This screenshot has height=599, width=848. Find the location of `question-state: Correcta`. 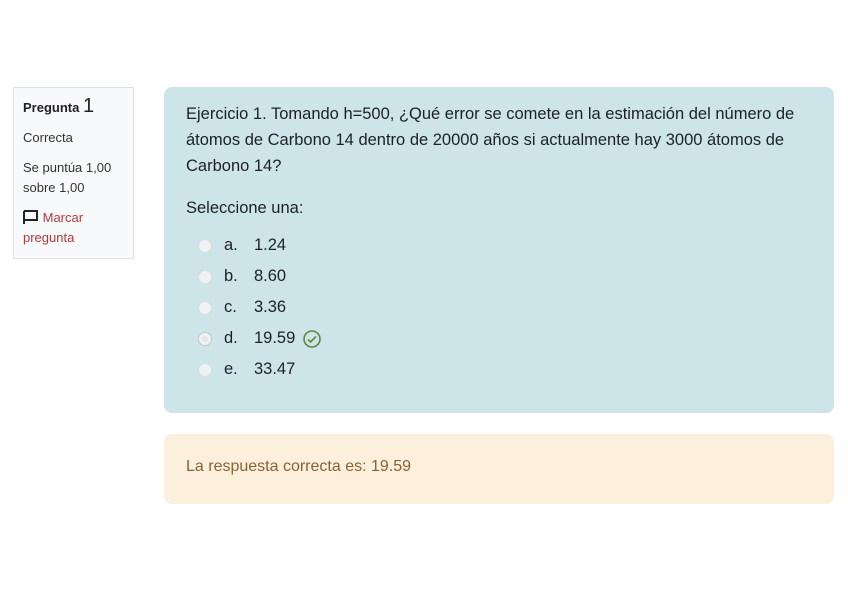

question-state: Correcta is located at coordinates (48, 137).